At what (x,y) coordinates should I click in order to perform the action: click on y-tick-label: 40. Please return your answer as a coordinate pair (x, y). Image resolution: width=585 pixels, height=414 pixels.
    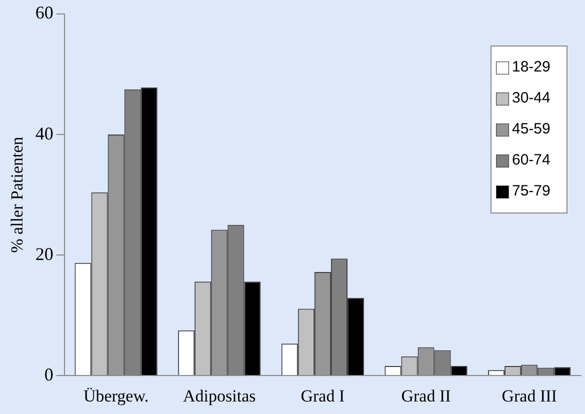
    Looking at the image, I should click on (44, 133).